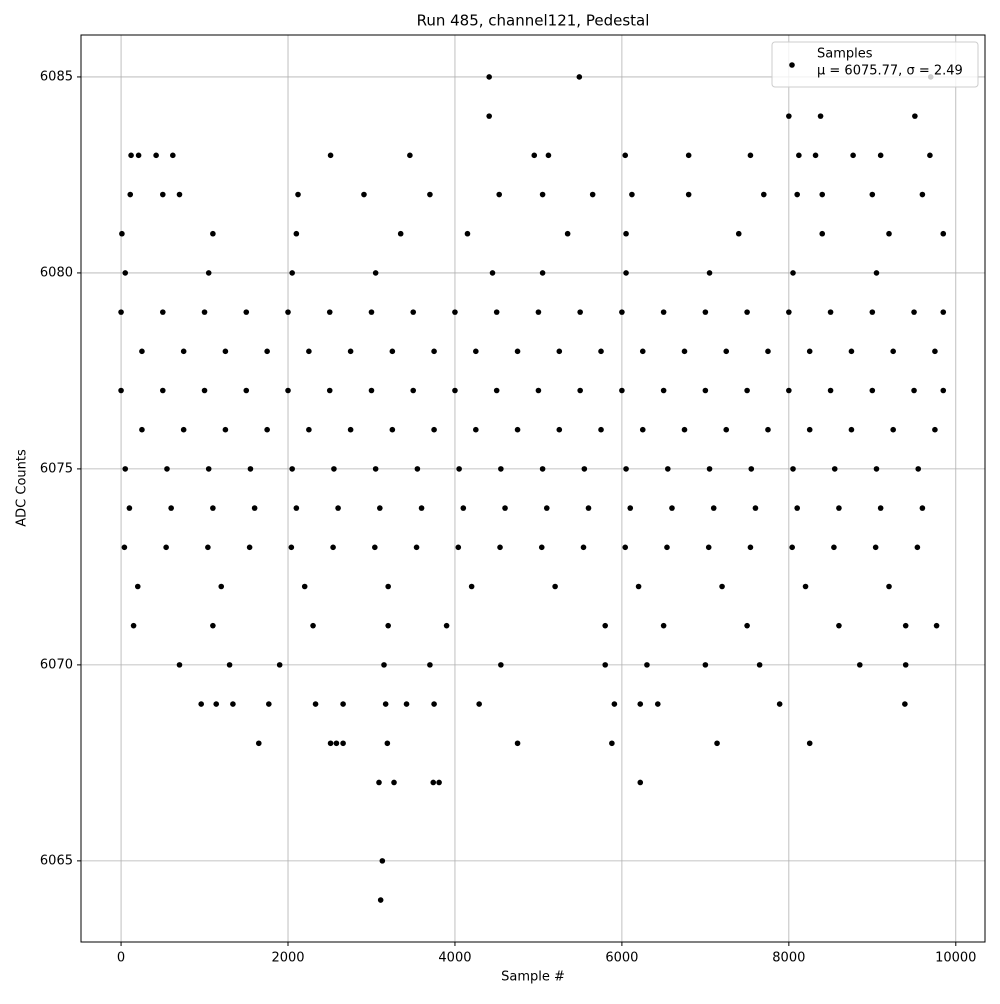 The image size is (1000, 1004). What do you see at coordinates (56, 664) in the screenshot?
I see `y-tick-label: 6070` at bounding box center [56, 664].